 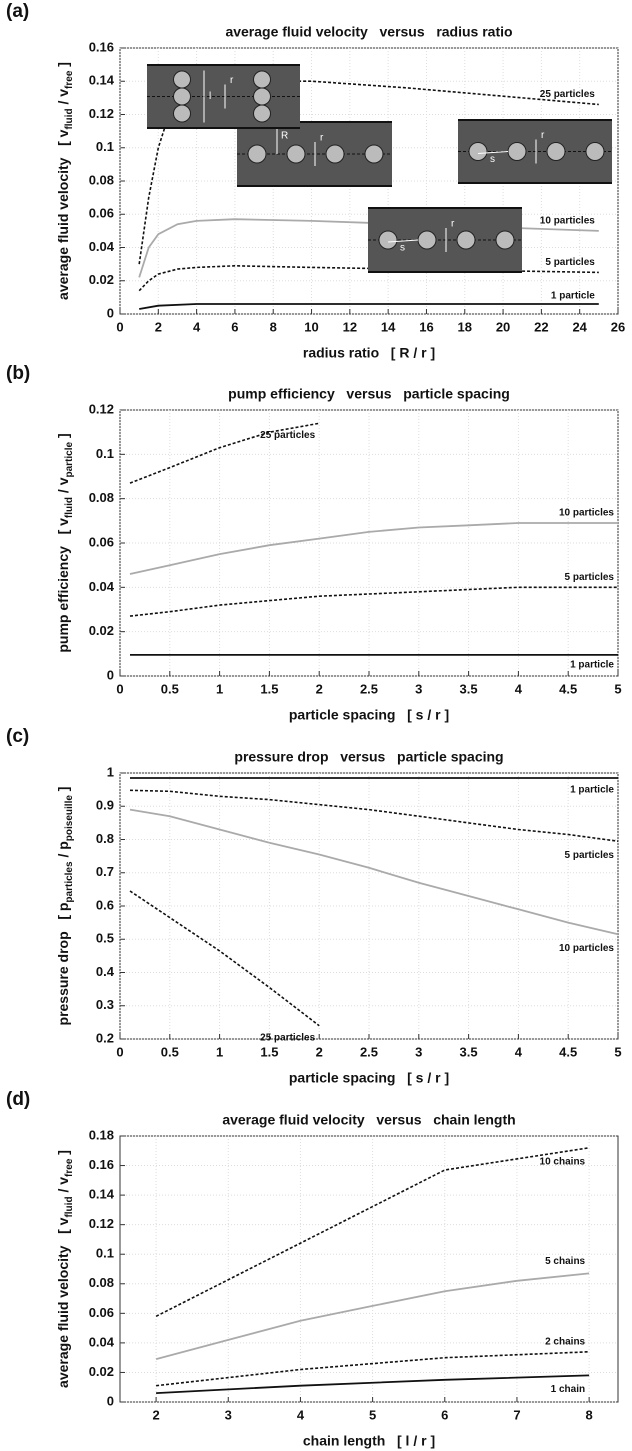 I want to click on x-tick-label: 16, so click(x=426, y=326).